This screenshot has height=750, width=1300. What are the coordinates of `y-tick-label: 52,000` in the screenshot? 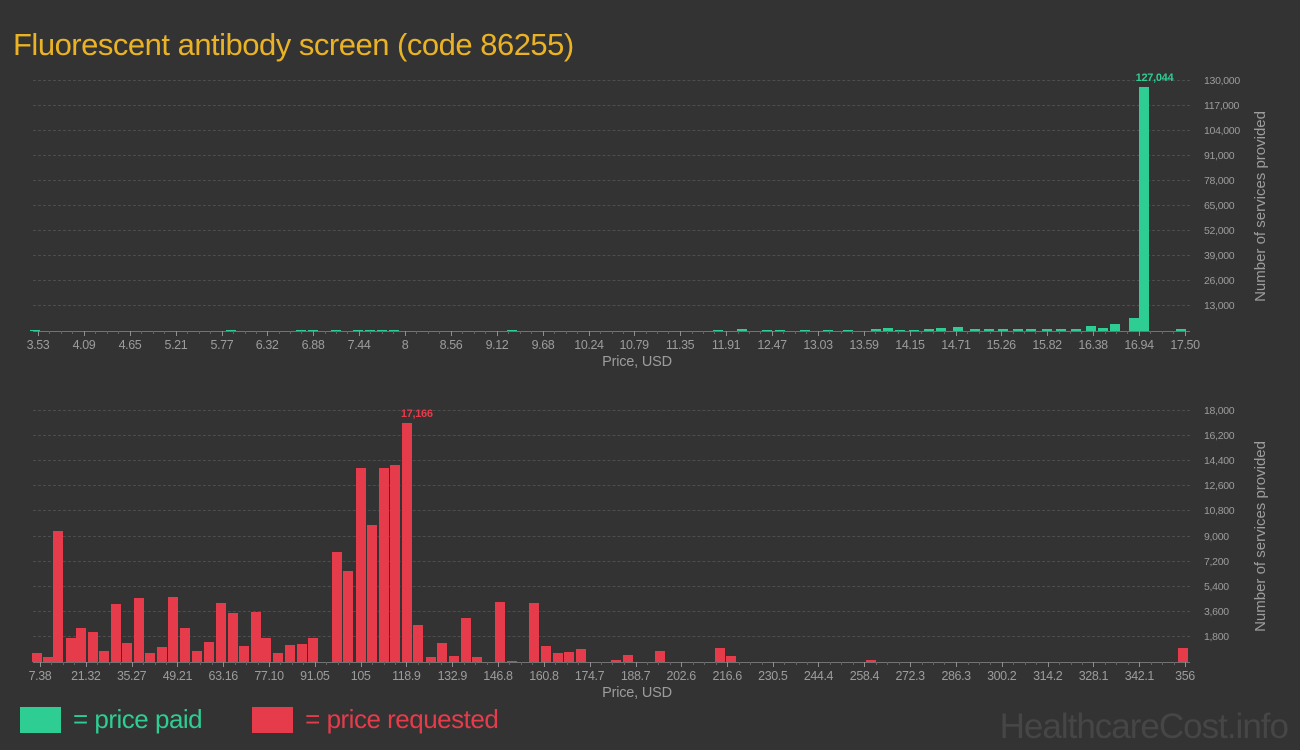 It's located at (1219, 231).